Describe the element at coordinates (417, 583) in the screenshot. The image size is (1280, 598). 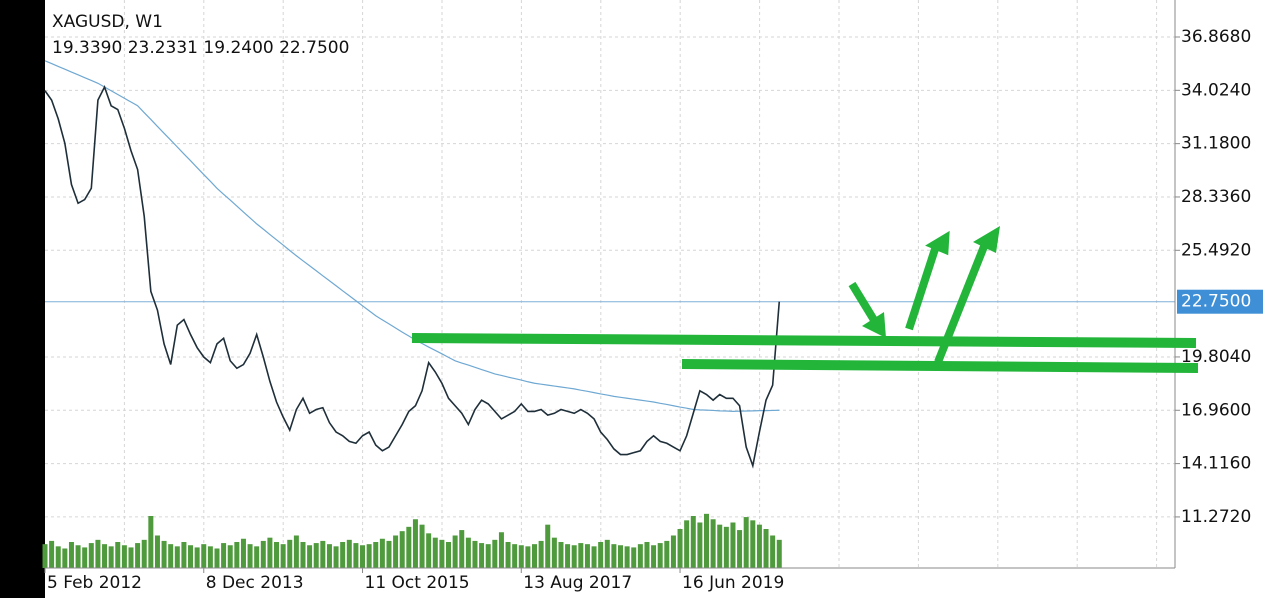
I see `x-tick-label: 11 Oct 2015` at that location.